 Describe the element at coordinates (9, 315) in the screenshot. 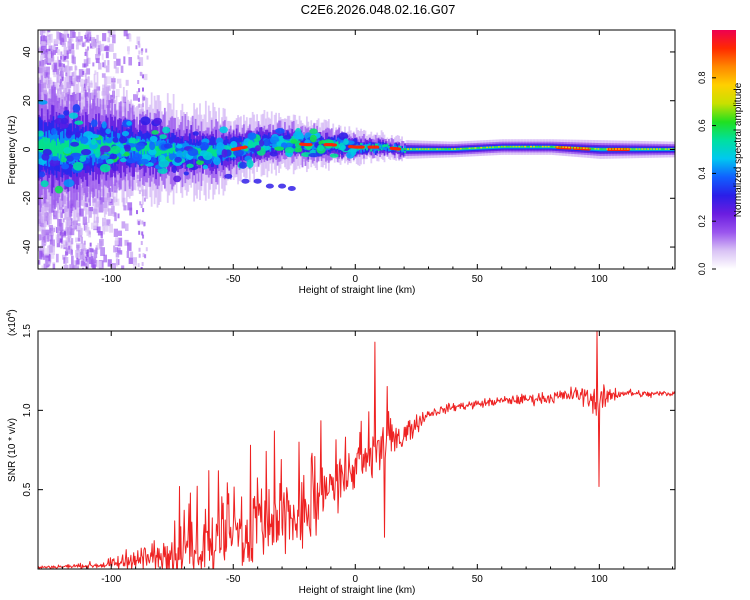

I see `snr-multiplier-exponent: 4` at that location.